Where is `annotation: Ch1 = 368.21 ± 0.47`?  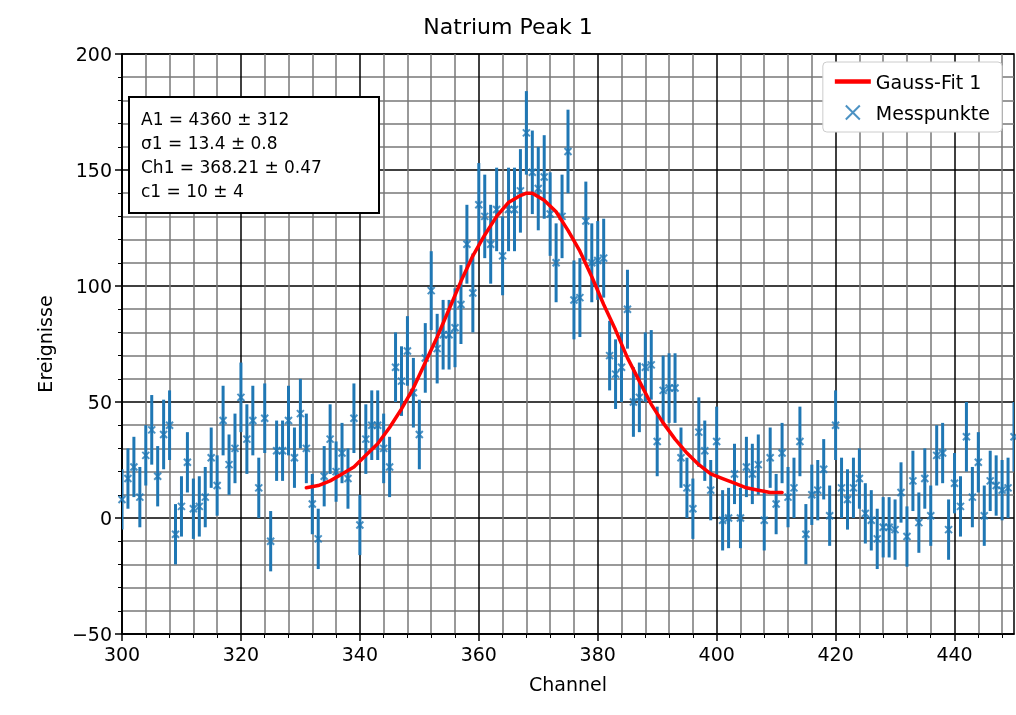
annotation: Ch1 = 368.21 ± 0.47 is located at coordinates (232, 167).